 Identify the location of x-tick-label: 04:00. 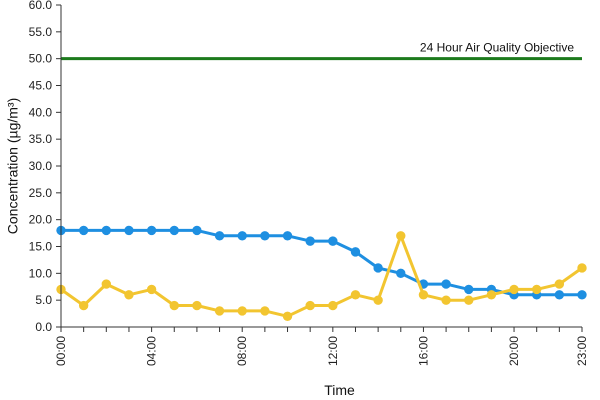
(152, 351).